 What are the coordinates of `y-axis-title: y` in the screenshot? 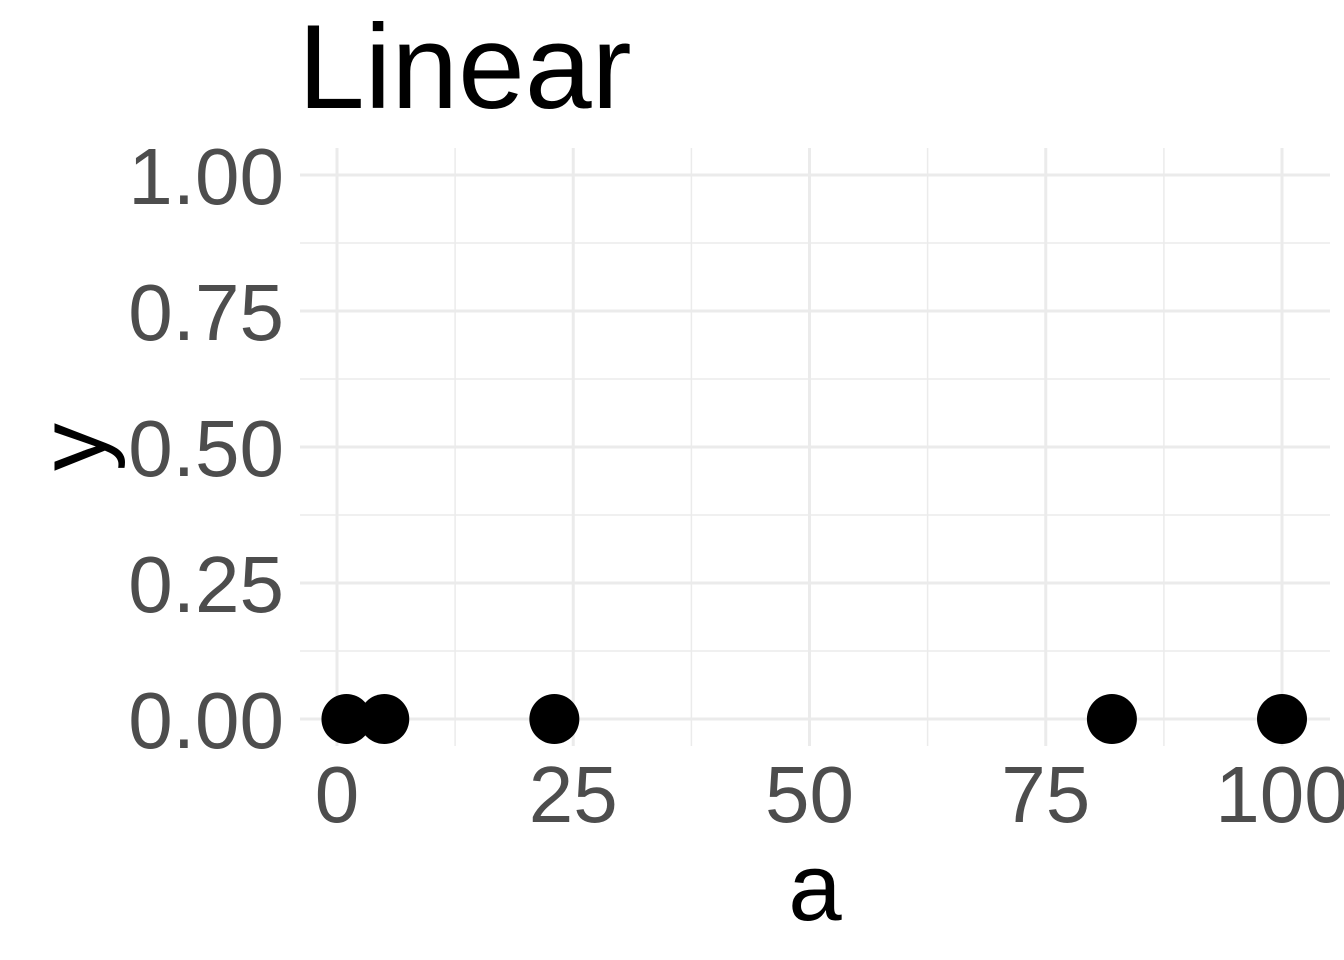 It's located at (72, 447).